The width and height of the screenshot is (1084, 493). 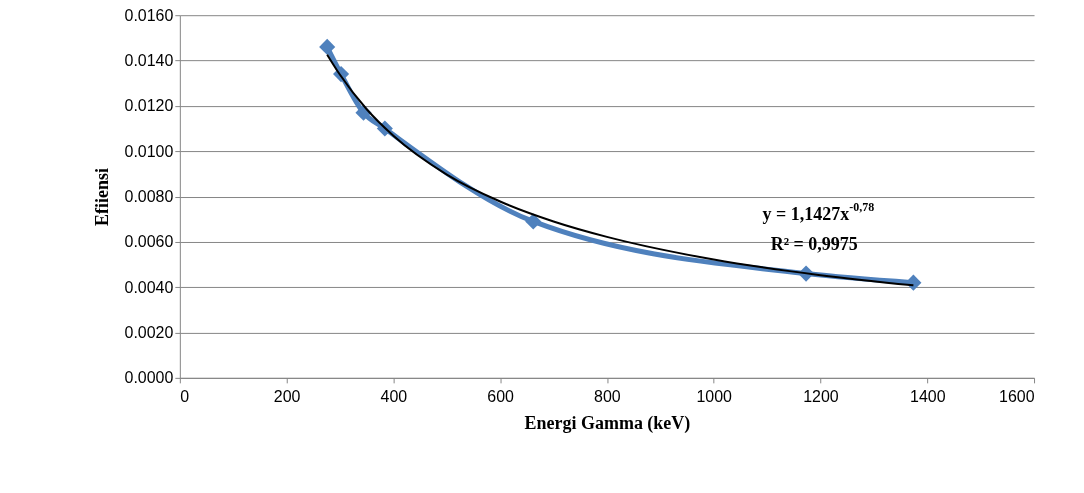 What do you see at coordinates (501, 397) in the screenshot?
I see `x-tick-label: 600` at bounding box center [501, 397].